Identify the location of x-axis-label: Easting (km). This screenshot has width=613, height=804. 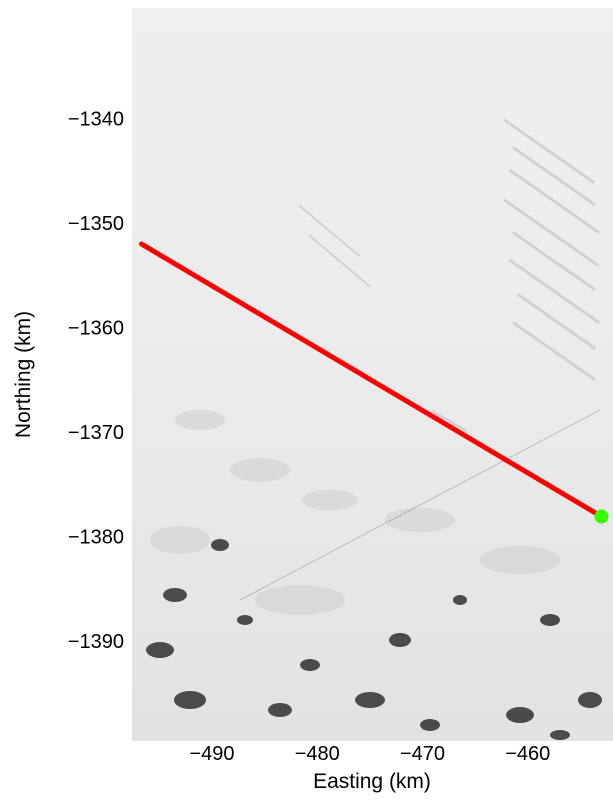
(372, 781).